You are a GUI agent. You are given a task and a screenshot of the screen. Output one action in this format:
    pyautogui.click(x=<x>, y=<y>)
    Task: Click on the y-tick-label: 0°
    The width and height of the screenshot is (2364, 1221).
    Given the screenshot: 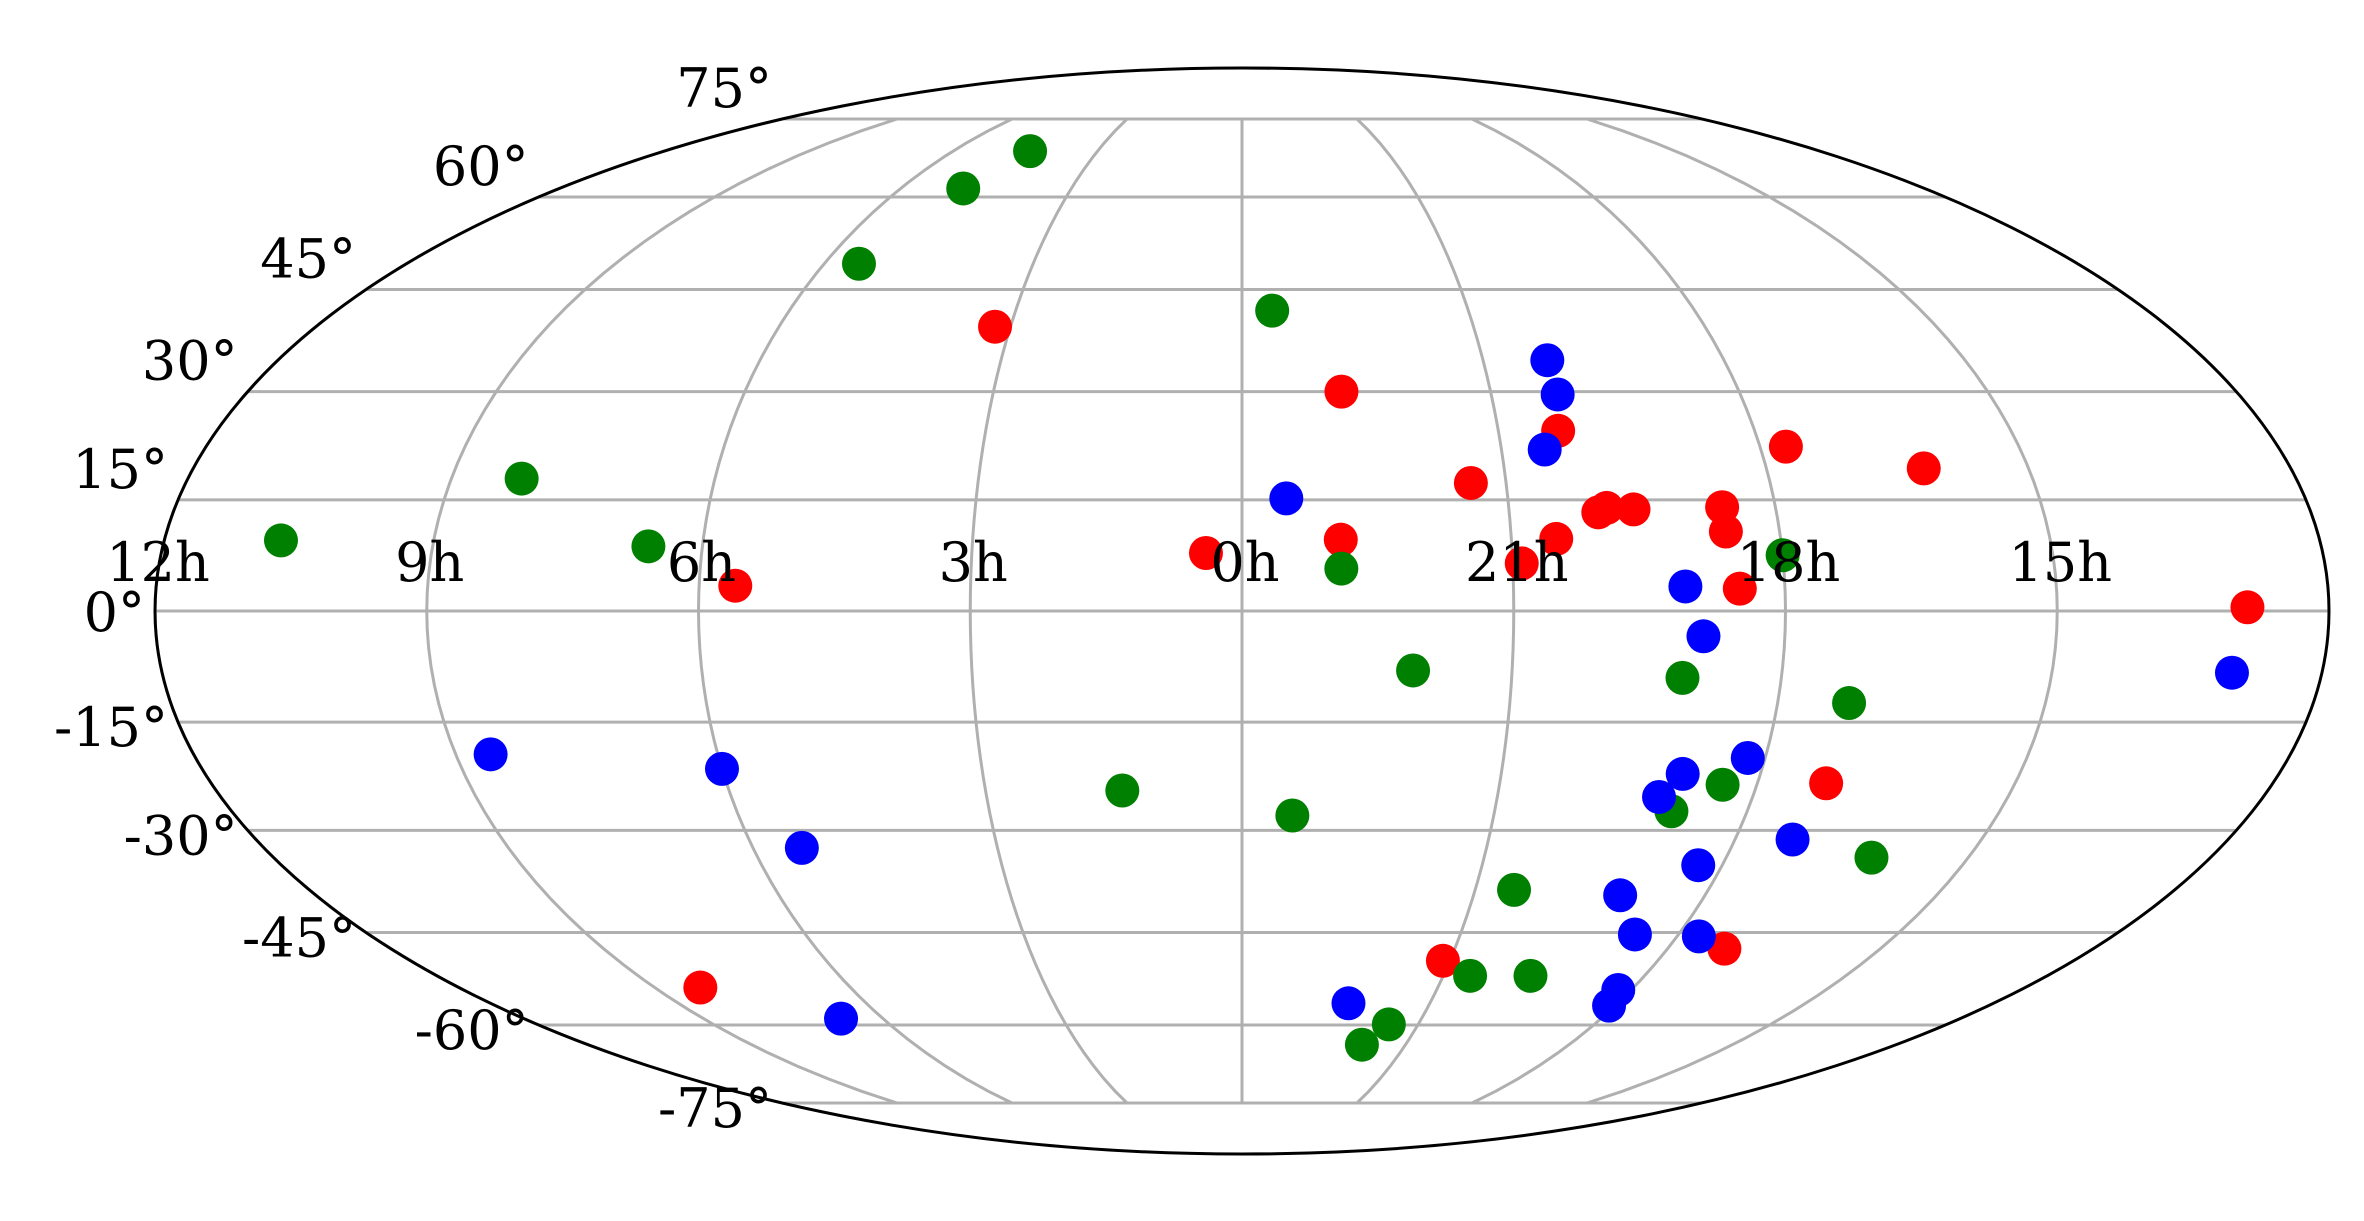 What is the action you would take?
    pyautogui.click(x=114, y=612)
    